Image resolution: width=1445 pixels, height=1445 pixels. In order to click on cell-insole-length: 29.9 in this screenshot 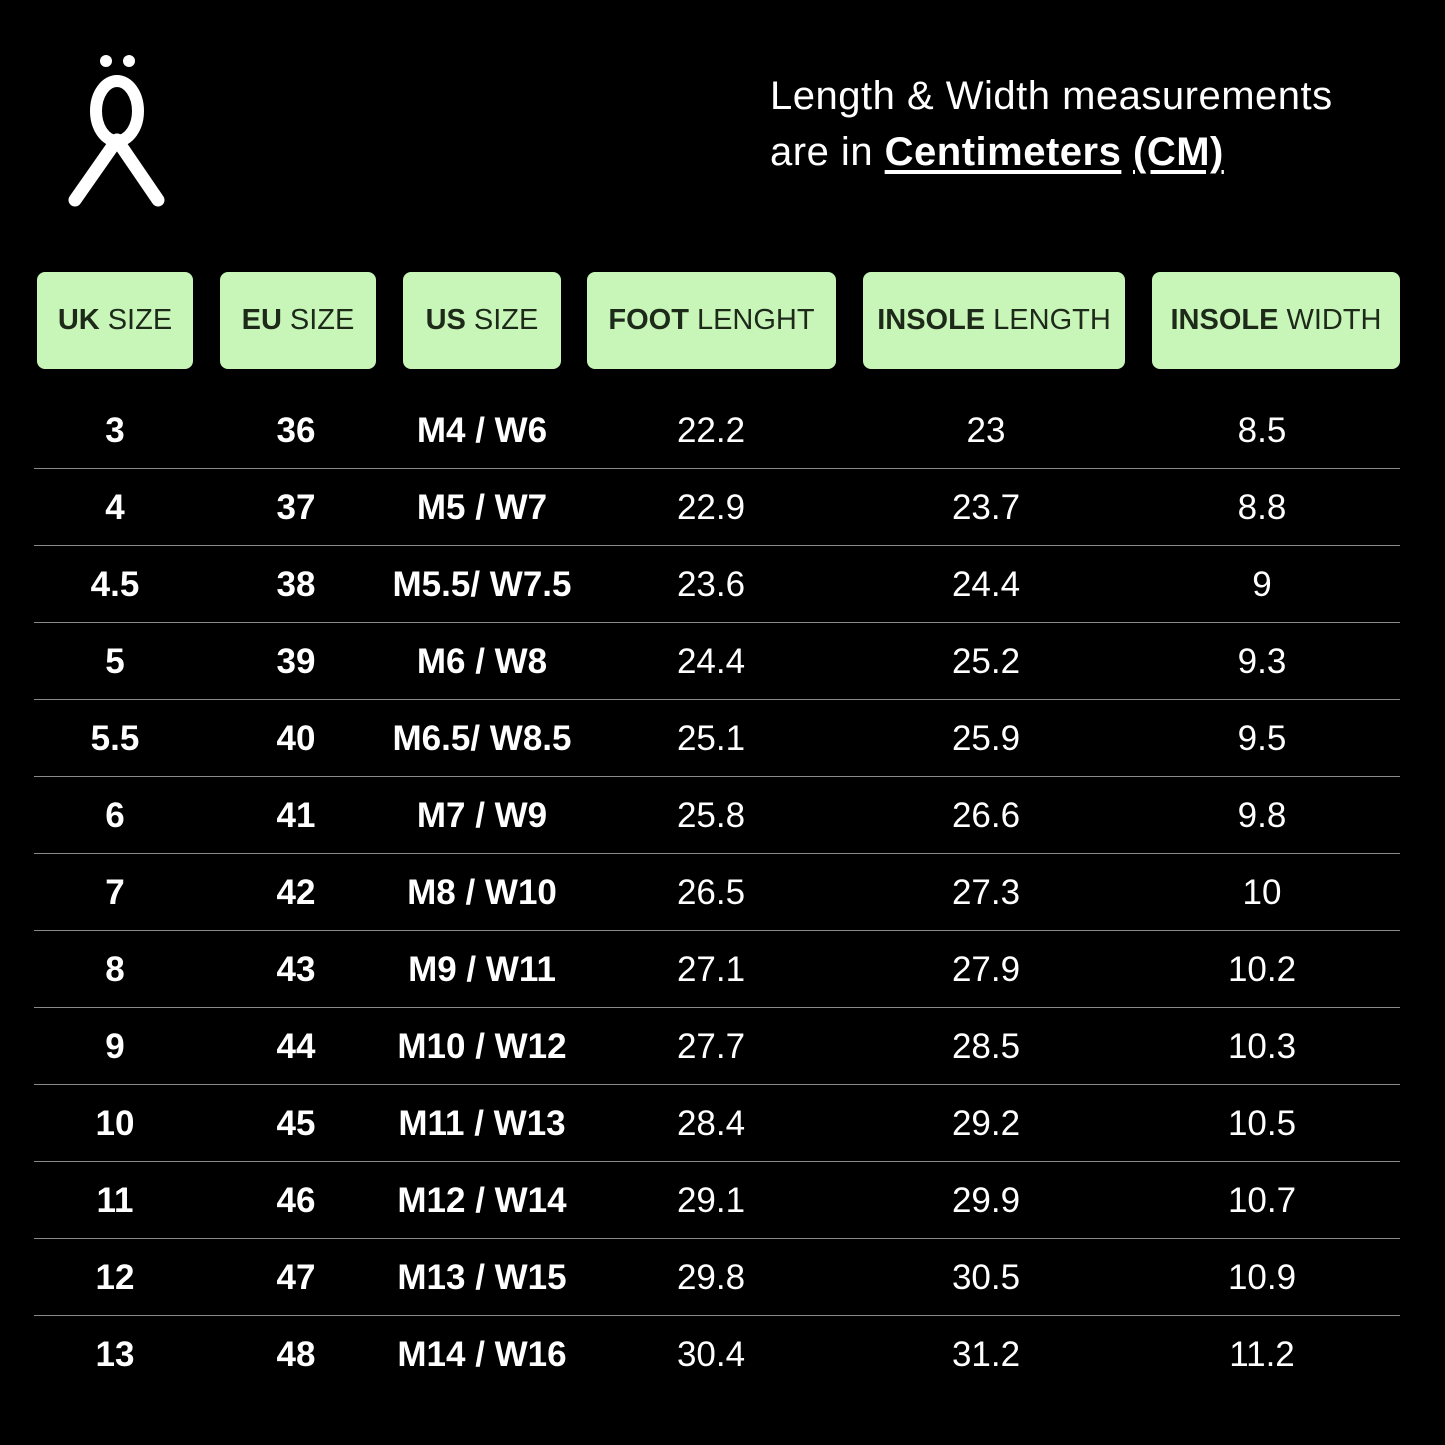, I will do `click(986, 1200)`.